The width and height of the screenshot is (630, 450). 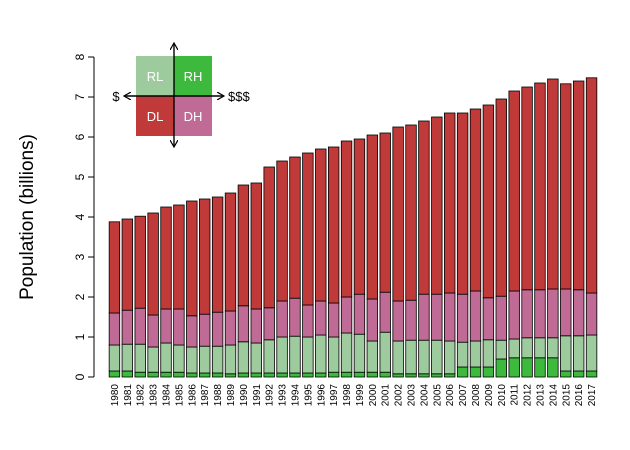 I want to click on bar-segment-dl-2006, so click(x=450, y=203).